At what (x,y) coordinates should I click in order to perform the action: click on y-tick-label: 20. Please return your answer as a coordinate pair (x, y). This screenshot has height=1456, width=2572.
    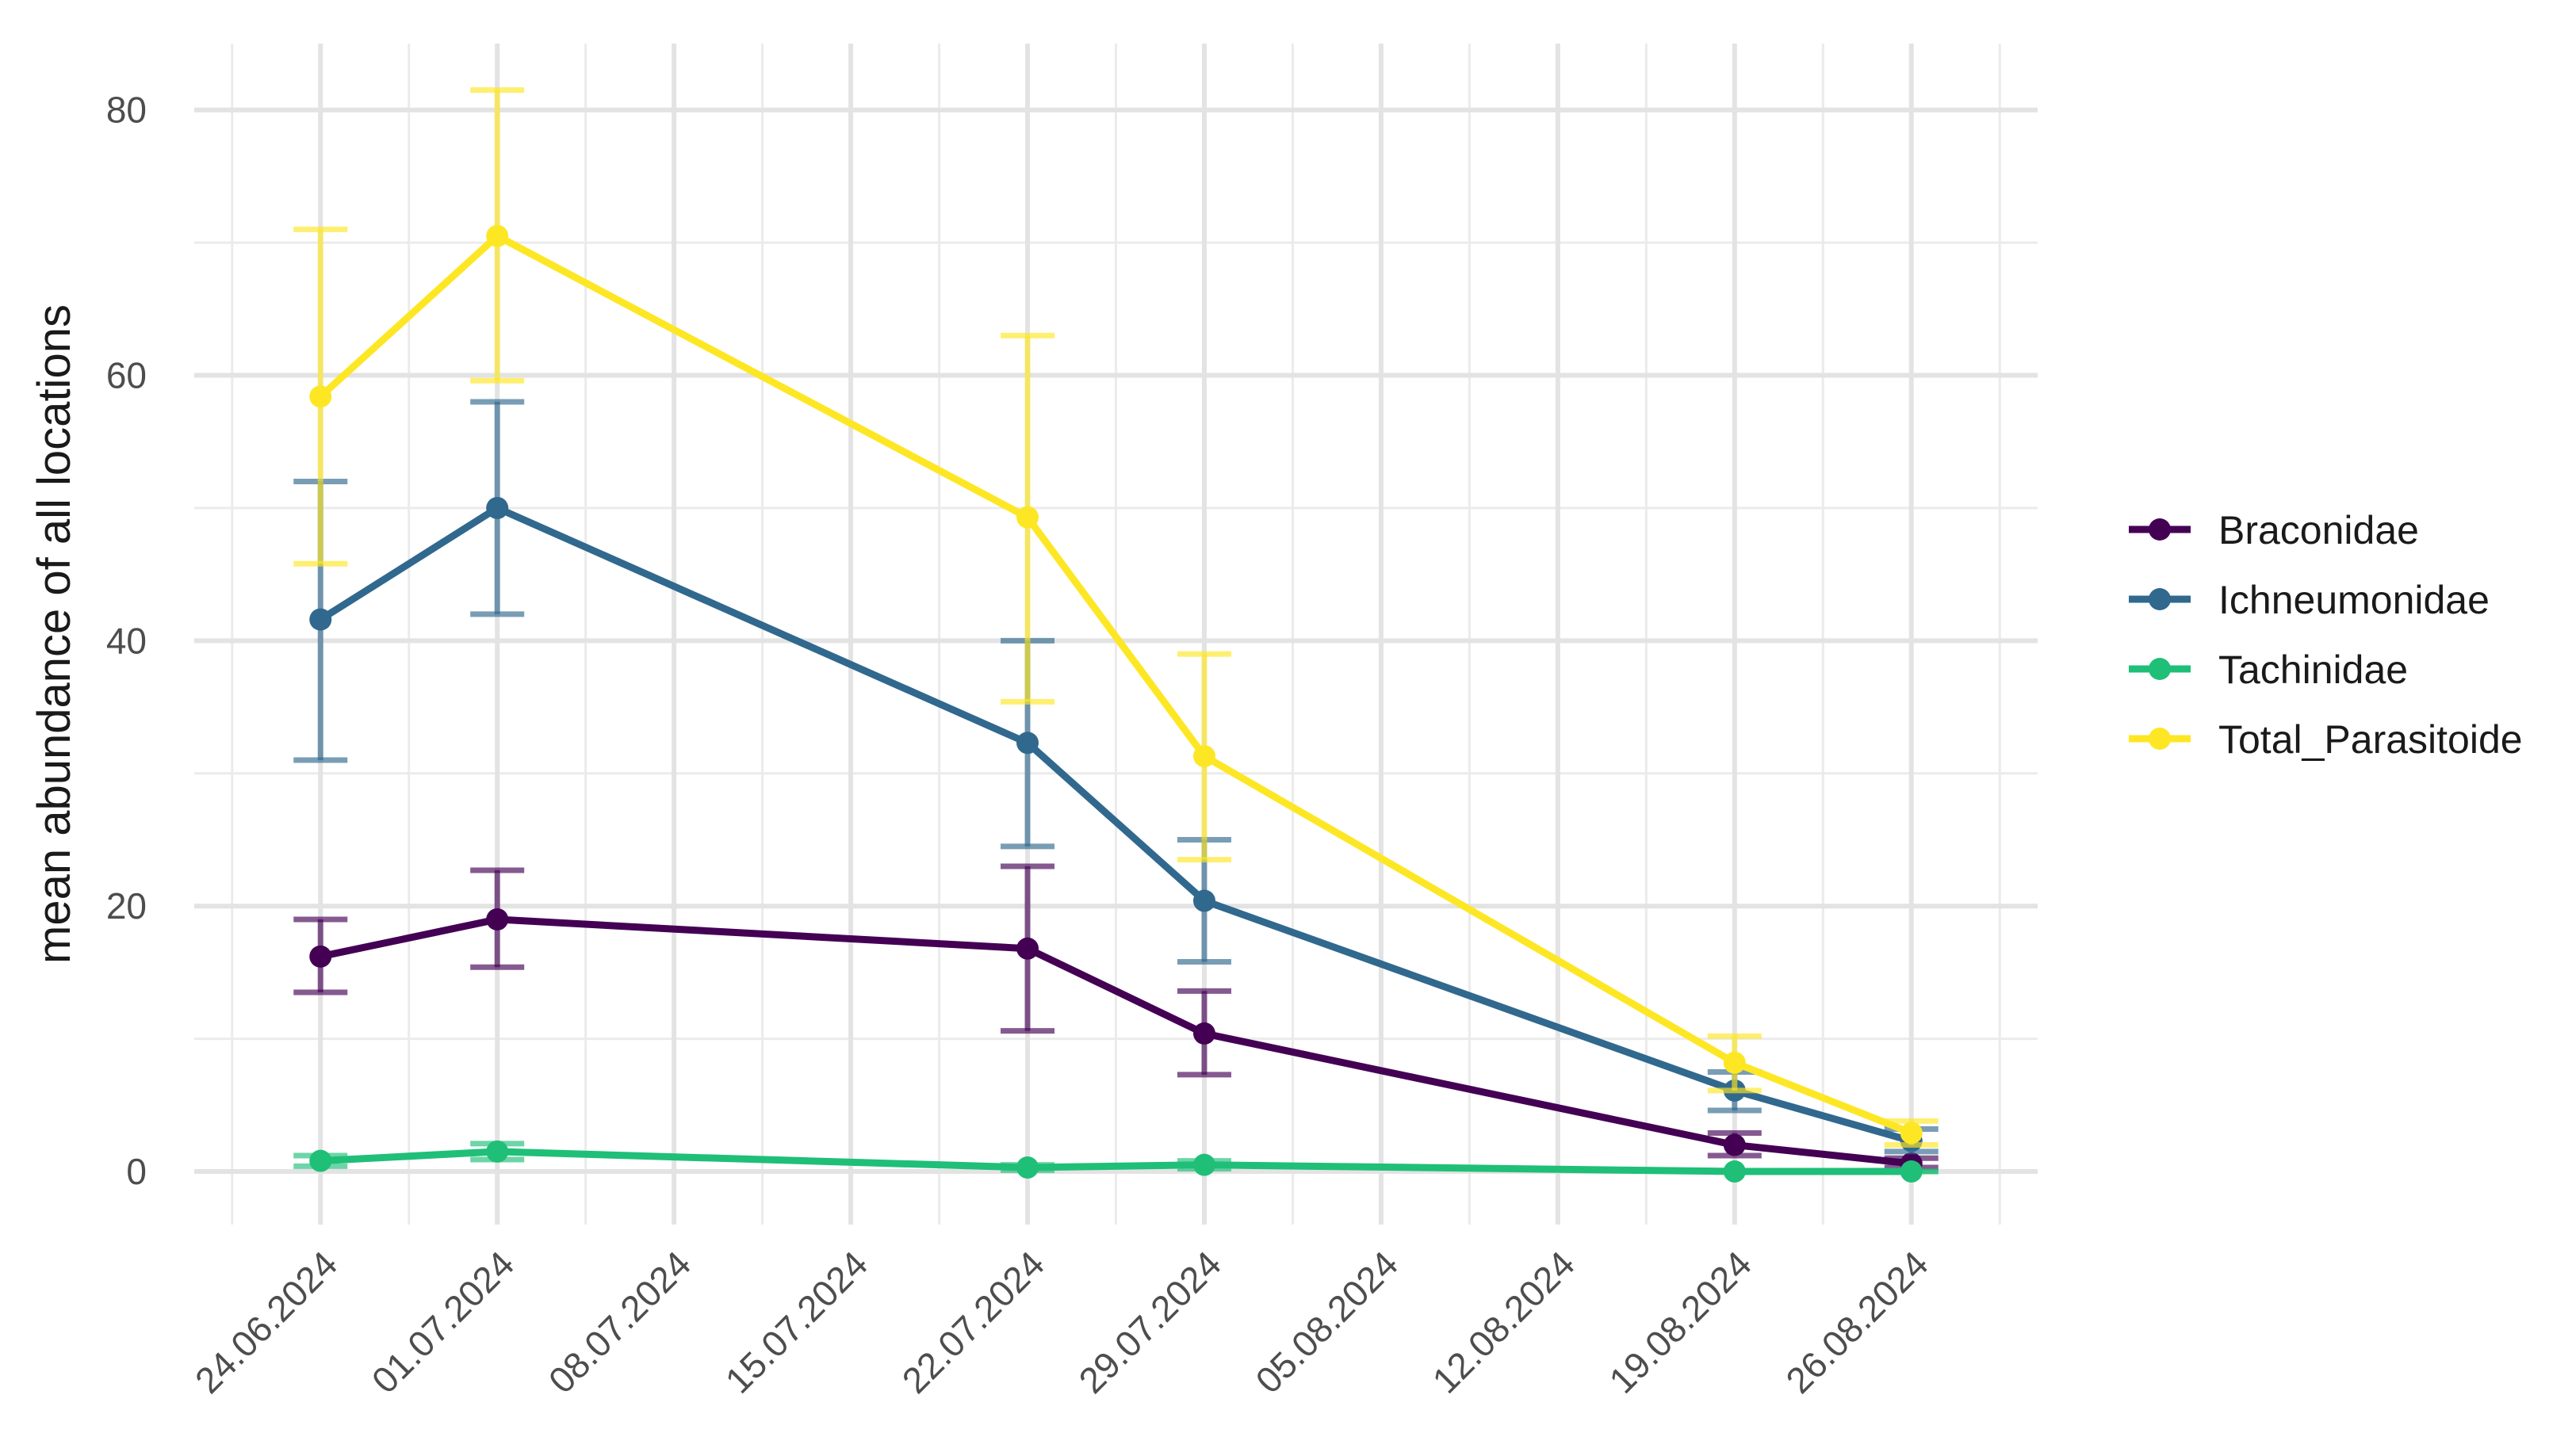
    Looking at the image, I should click on (126, 906).